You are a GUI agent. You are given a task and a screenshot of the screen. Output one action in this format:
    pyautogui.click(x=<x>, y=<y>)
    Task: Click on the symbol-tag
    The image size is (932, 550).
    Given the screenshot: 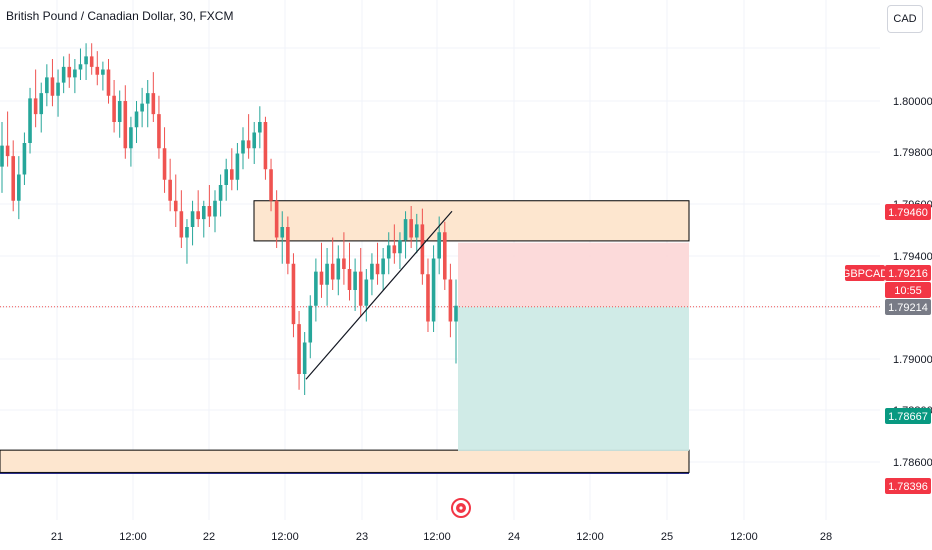 What is the action you would take?
    pyautogui.click(x=865, y=273)
    